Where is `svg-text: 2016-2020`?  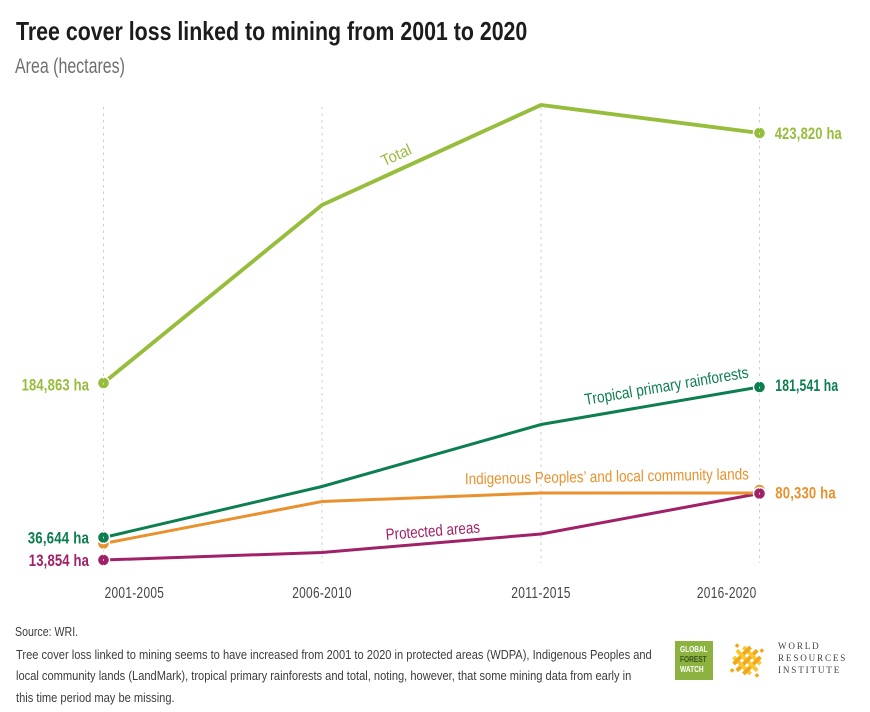 svg-text: 2016-2020 is located at coordinates (727, 593).